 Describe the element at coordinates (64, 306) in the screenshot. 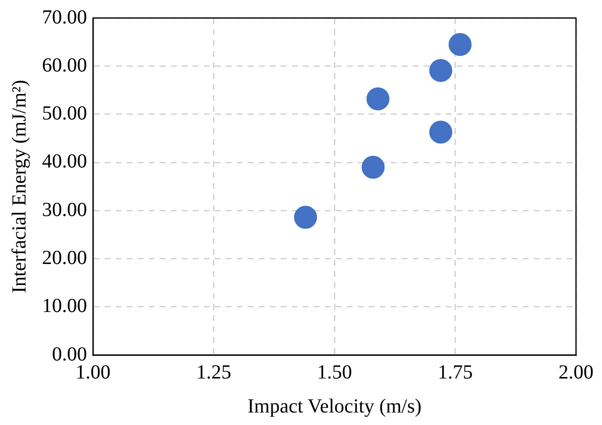

I see `y-tick-label: 10.00` at that location.